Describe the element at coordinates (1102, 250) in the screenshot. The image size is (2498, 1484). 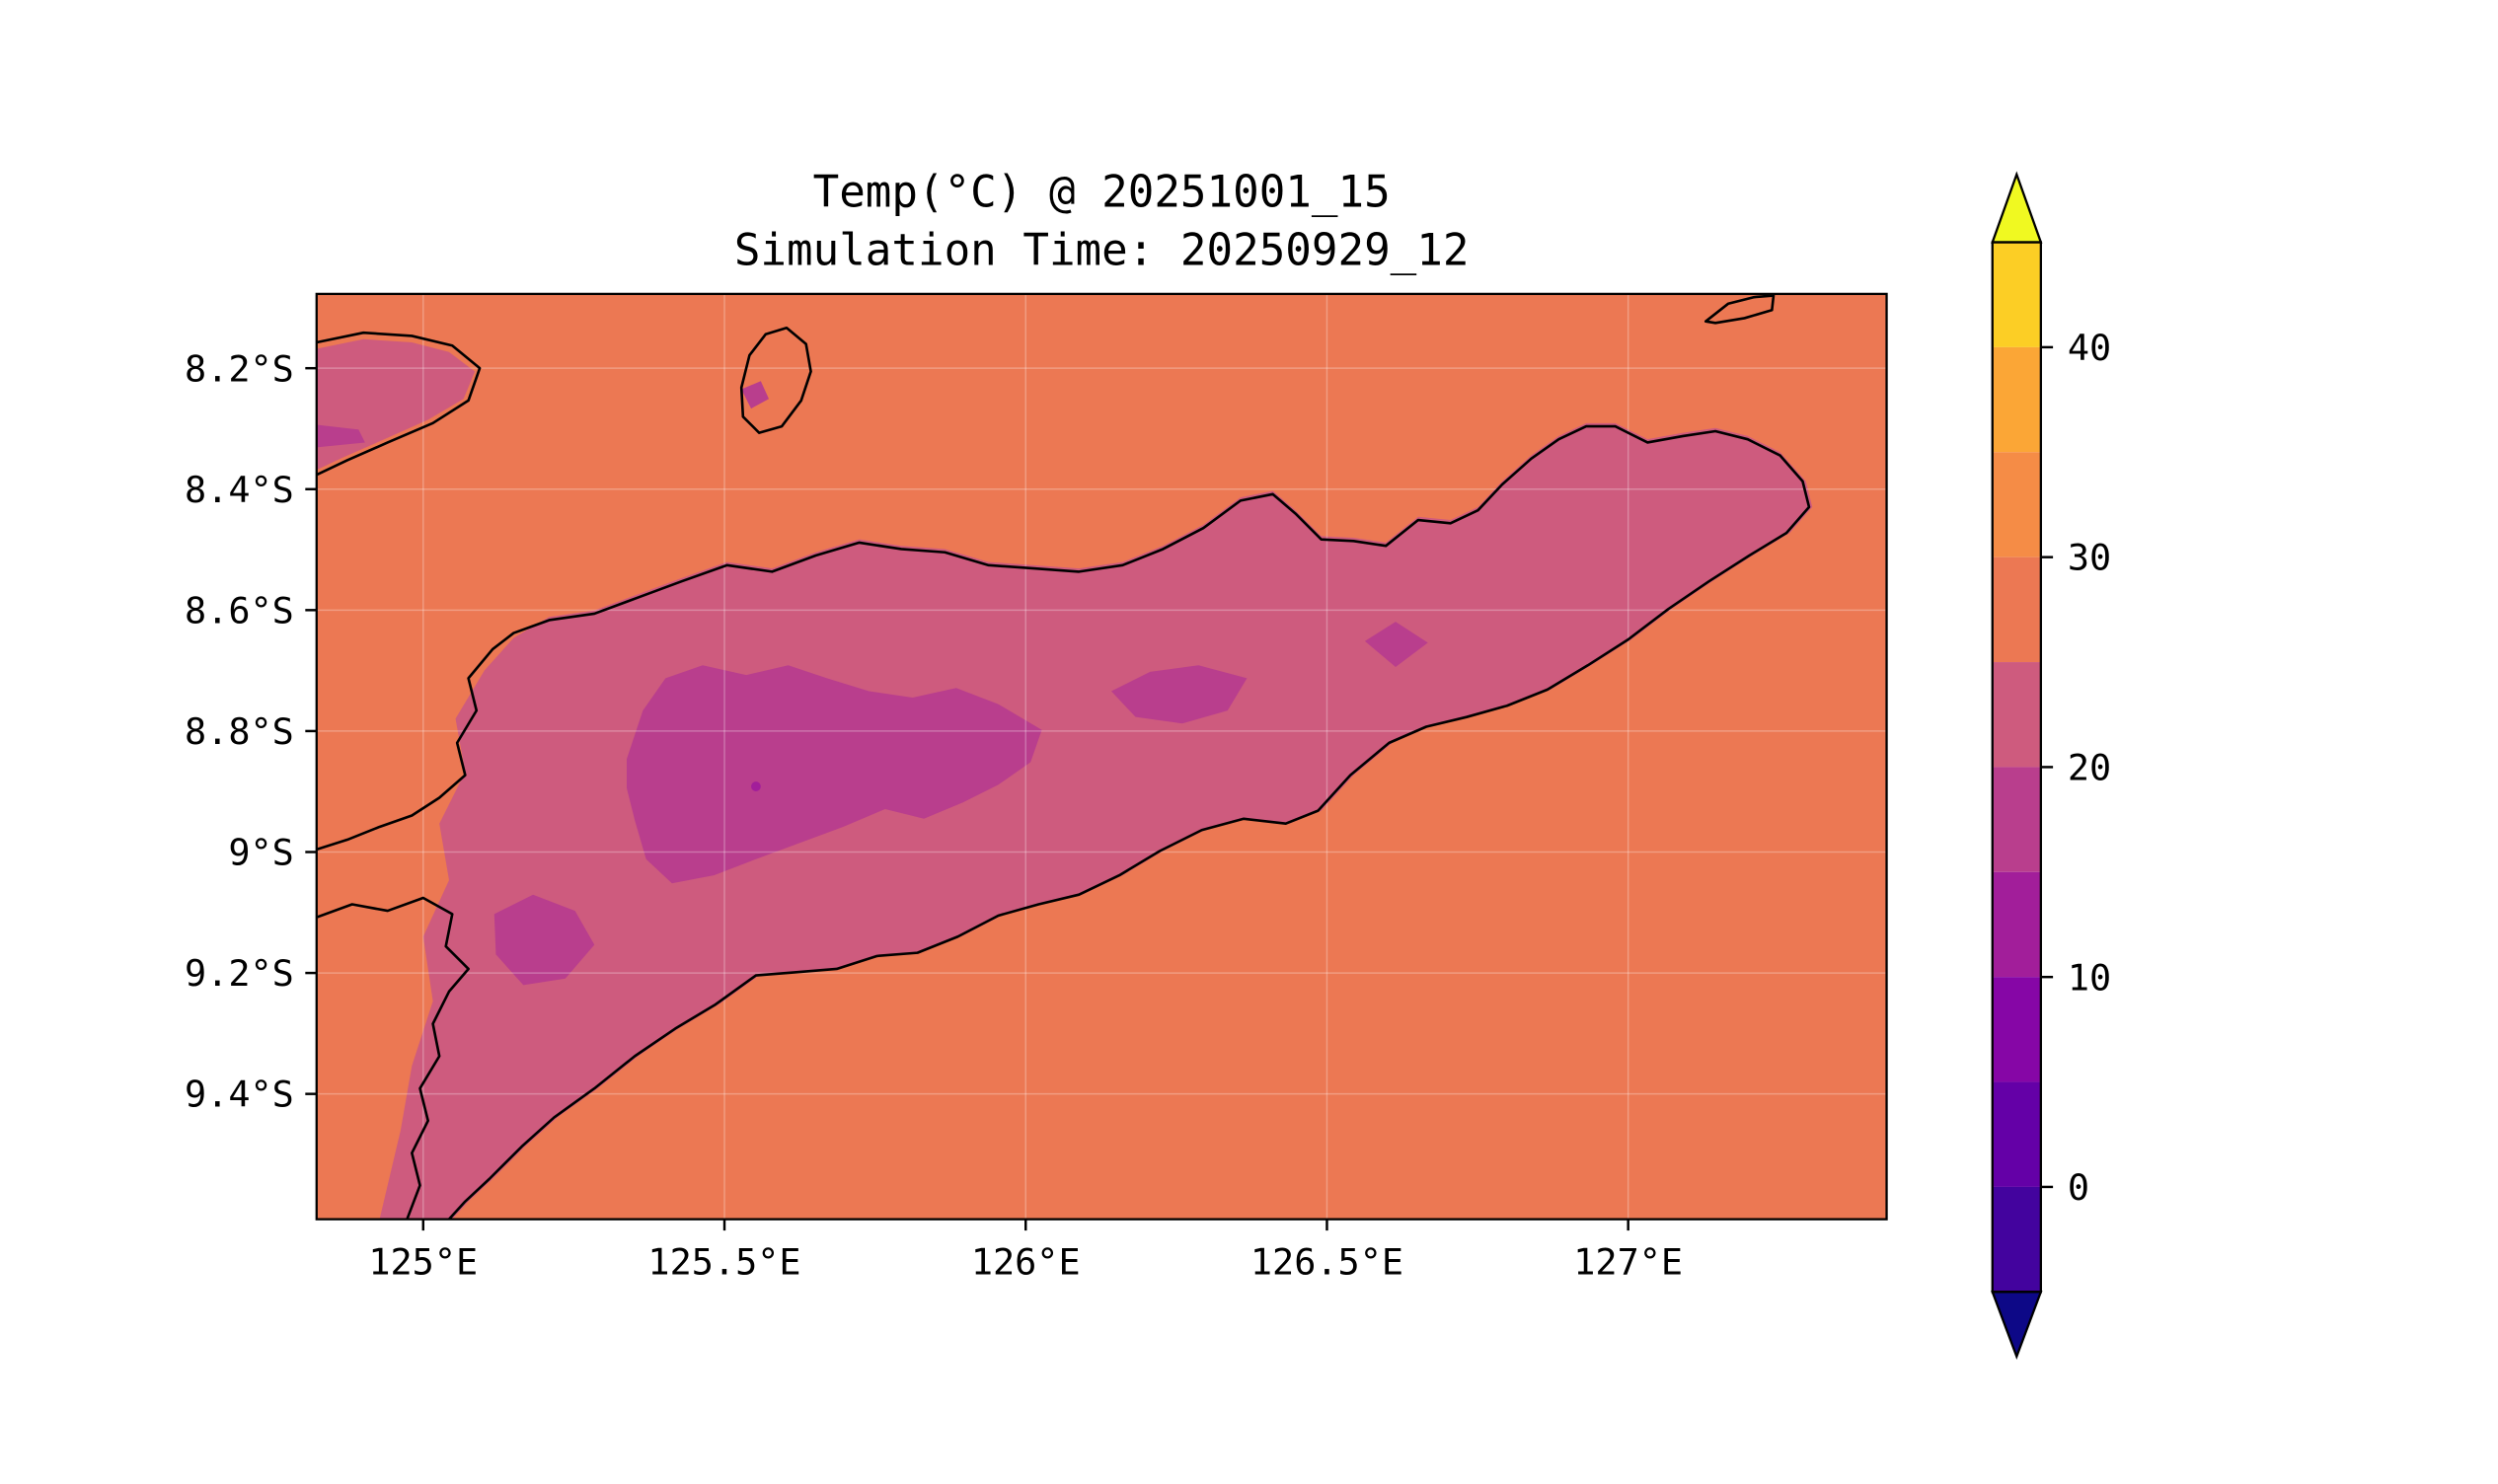
I see `figure-subtitle: Simulation Time: 20250929_12` at that location.